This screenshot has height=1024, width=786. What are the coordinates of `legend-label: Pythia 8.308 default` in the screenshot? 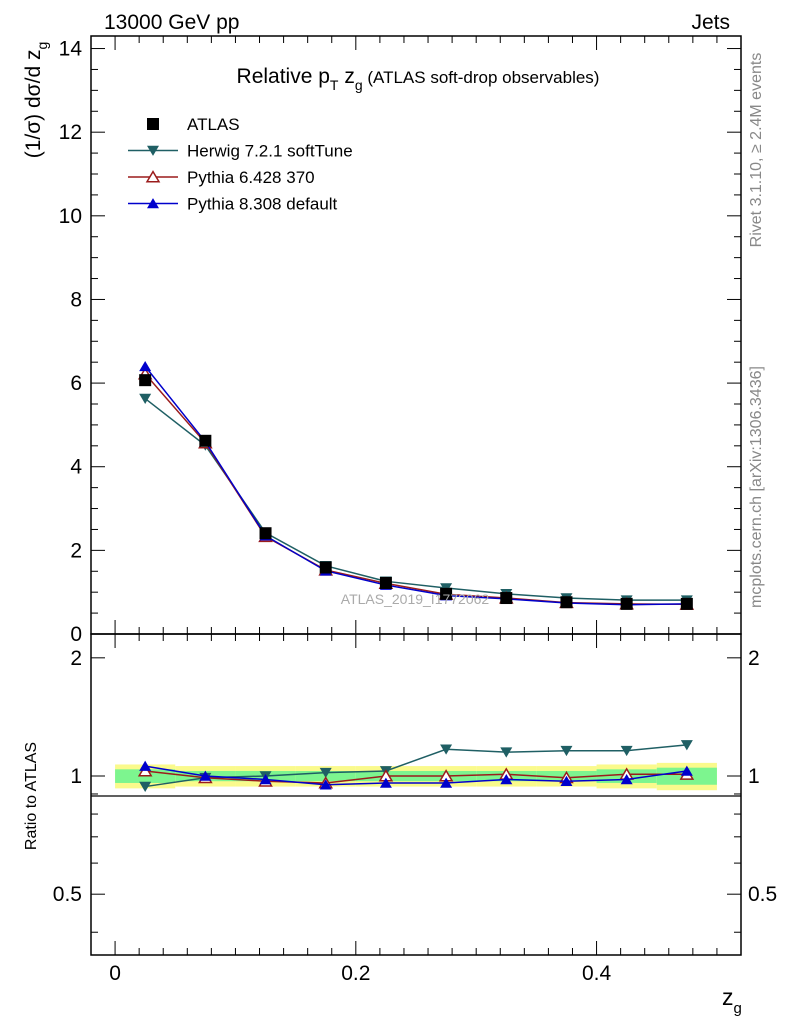 It's located at (262, 204).